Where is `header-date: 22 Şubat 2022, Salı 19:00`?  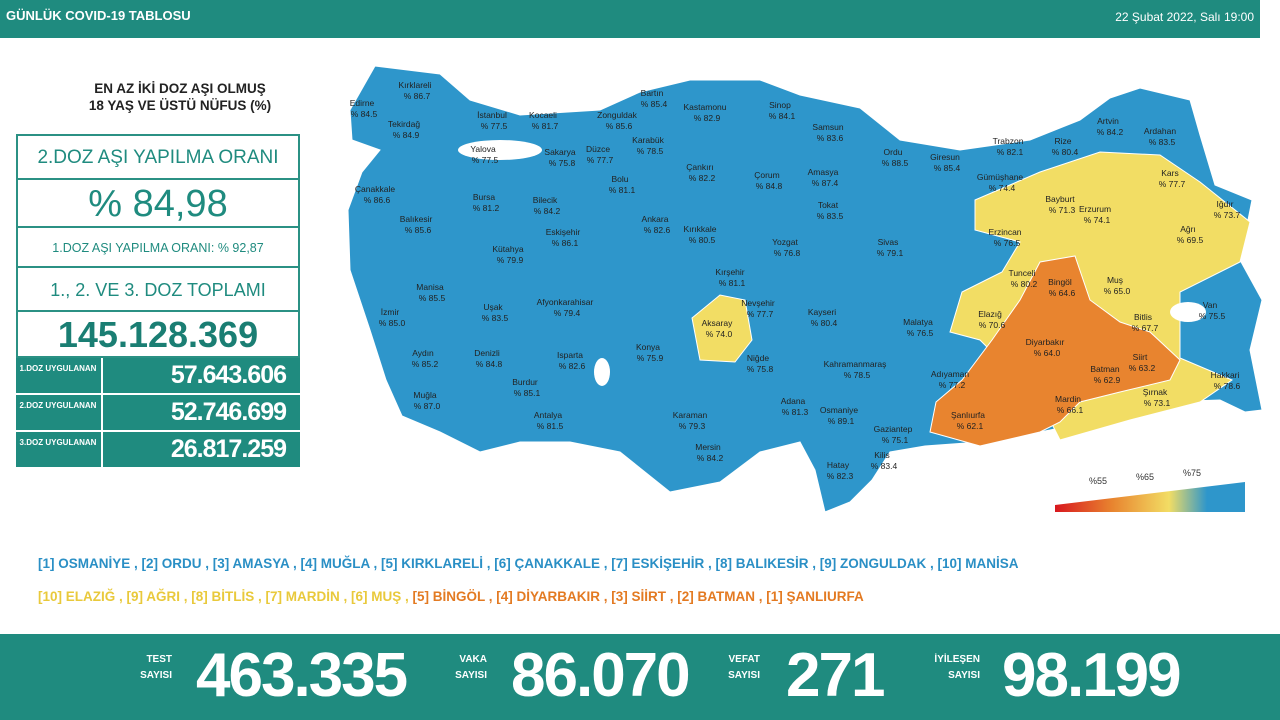
header-date: 22 Şubat 2022, Salı 19:00 is located at coordinates (1184, 17).